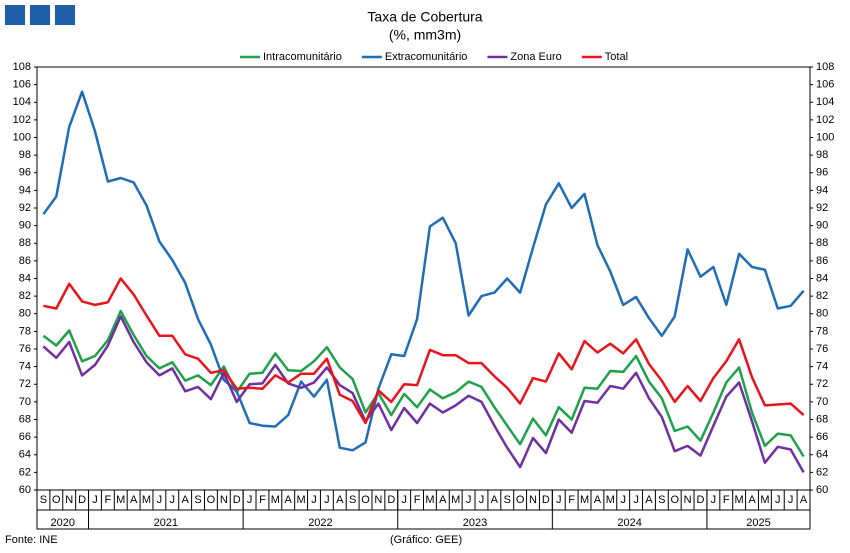 The width and height of the screenshot is (850, 553). Describe the element at coordinates (424, 17) in the screenshot. I see `chart-title: Taxa de Cobertura` at that location.